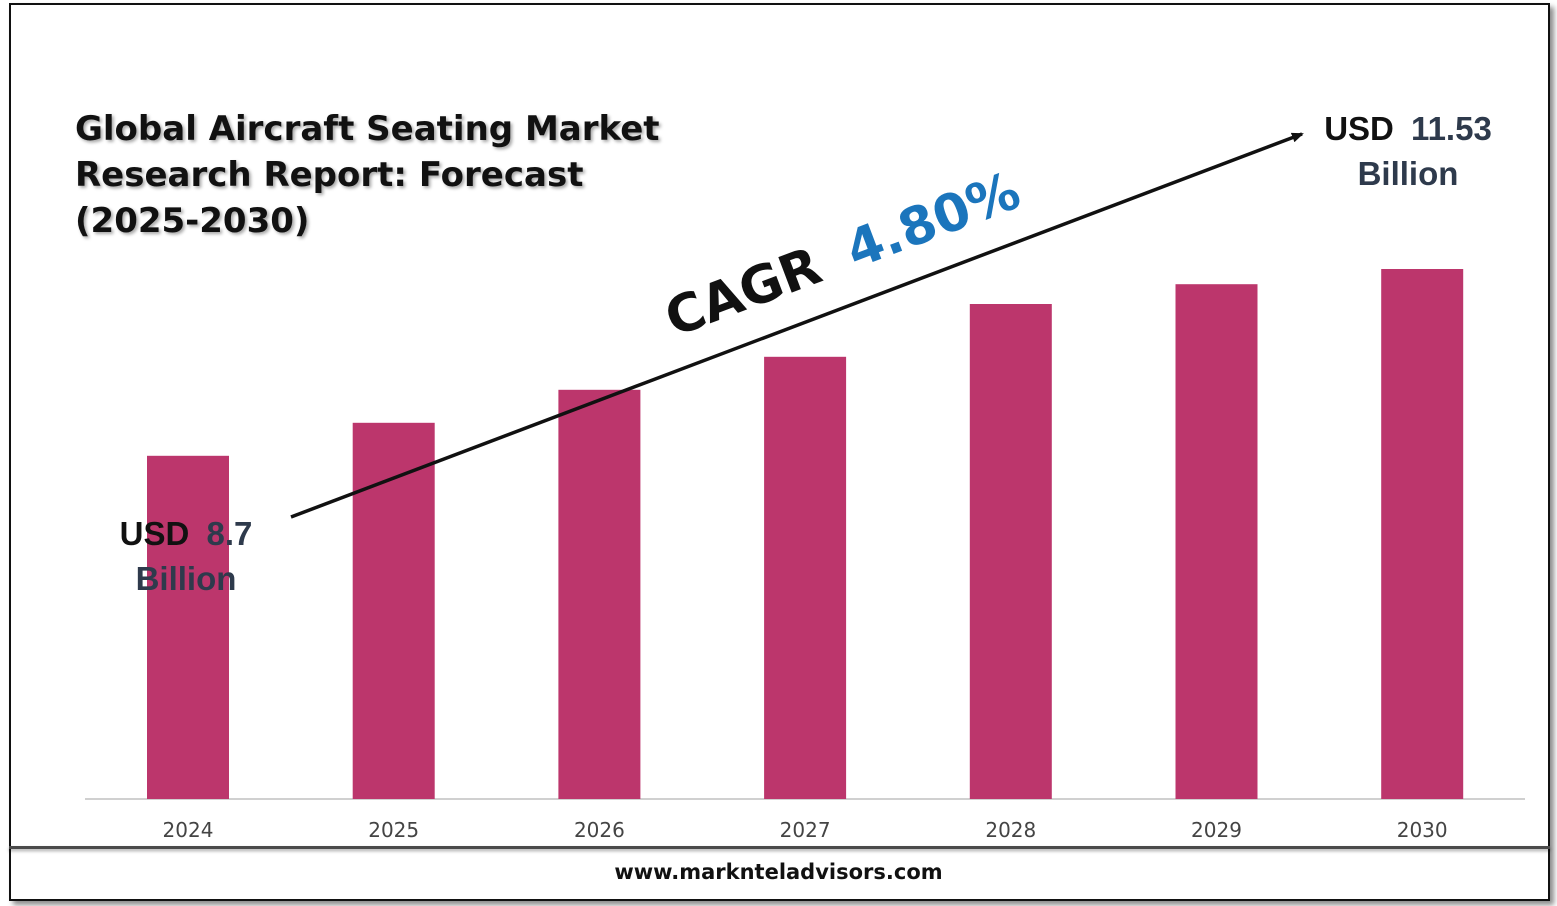  Describe the element at coordinates (1422, 830) in the screenshot. I see `x-tick-label-2030: 2030` at that location.